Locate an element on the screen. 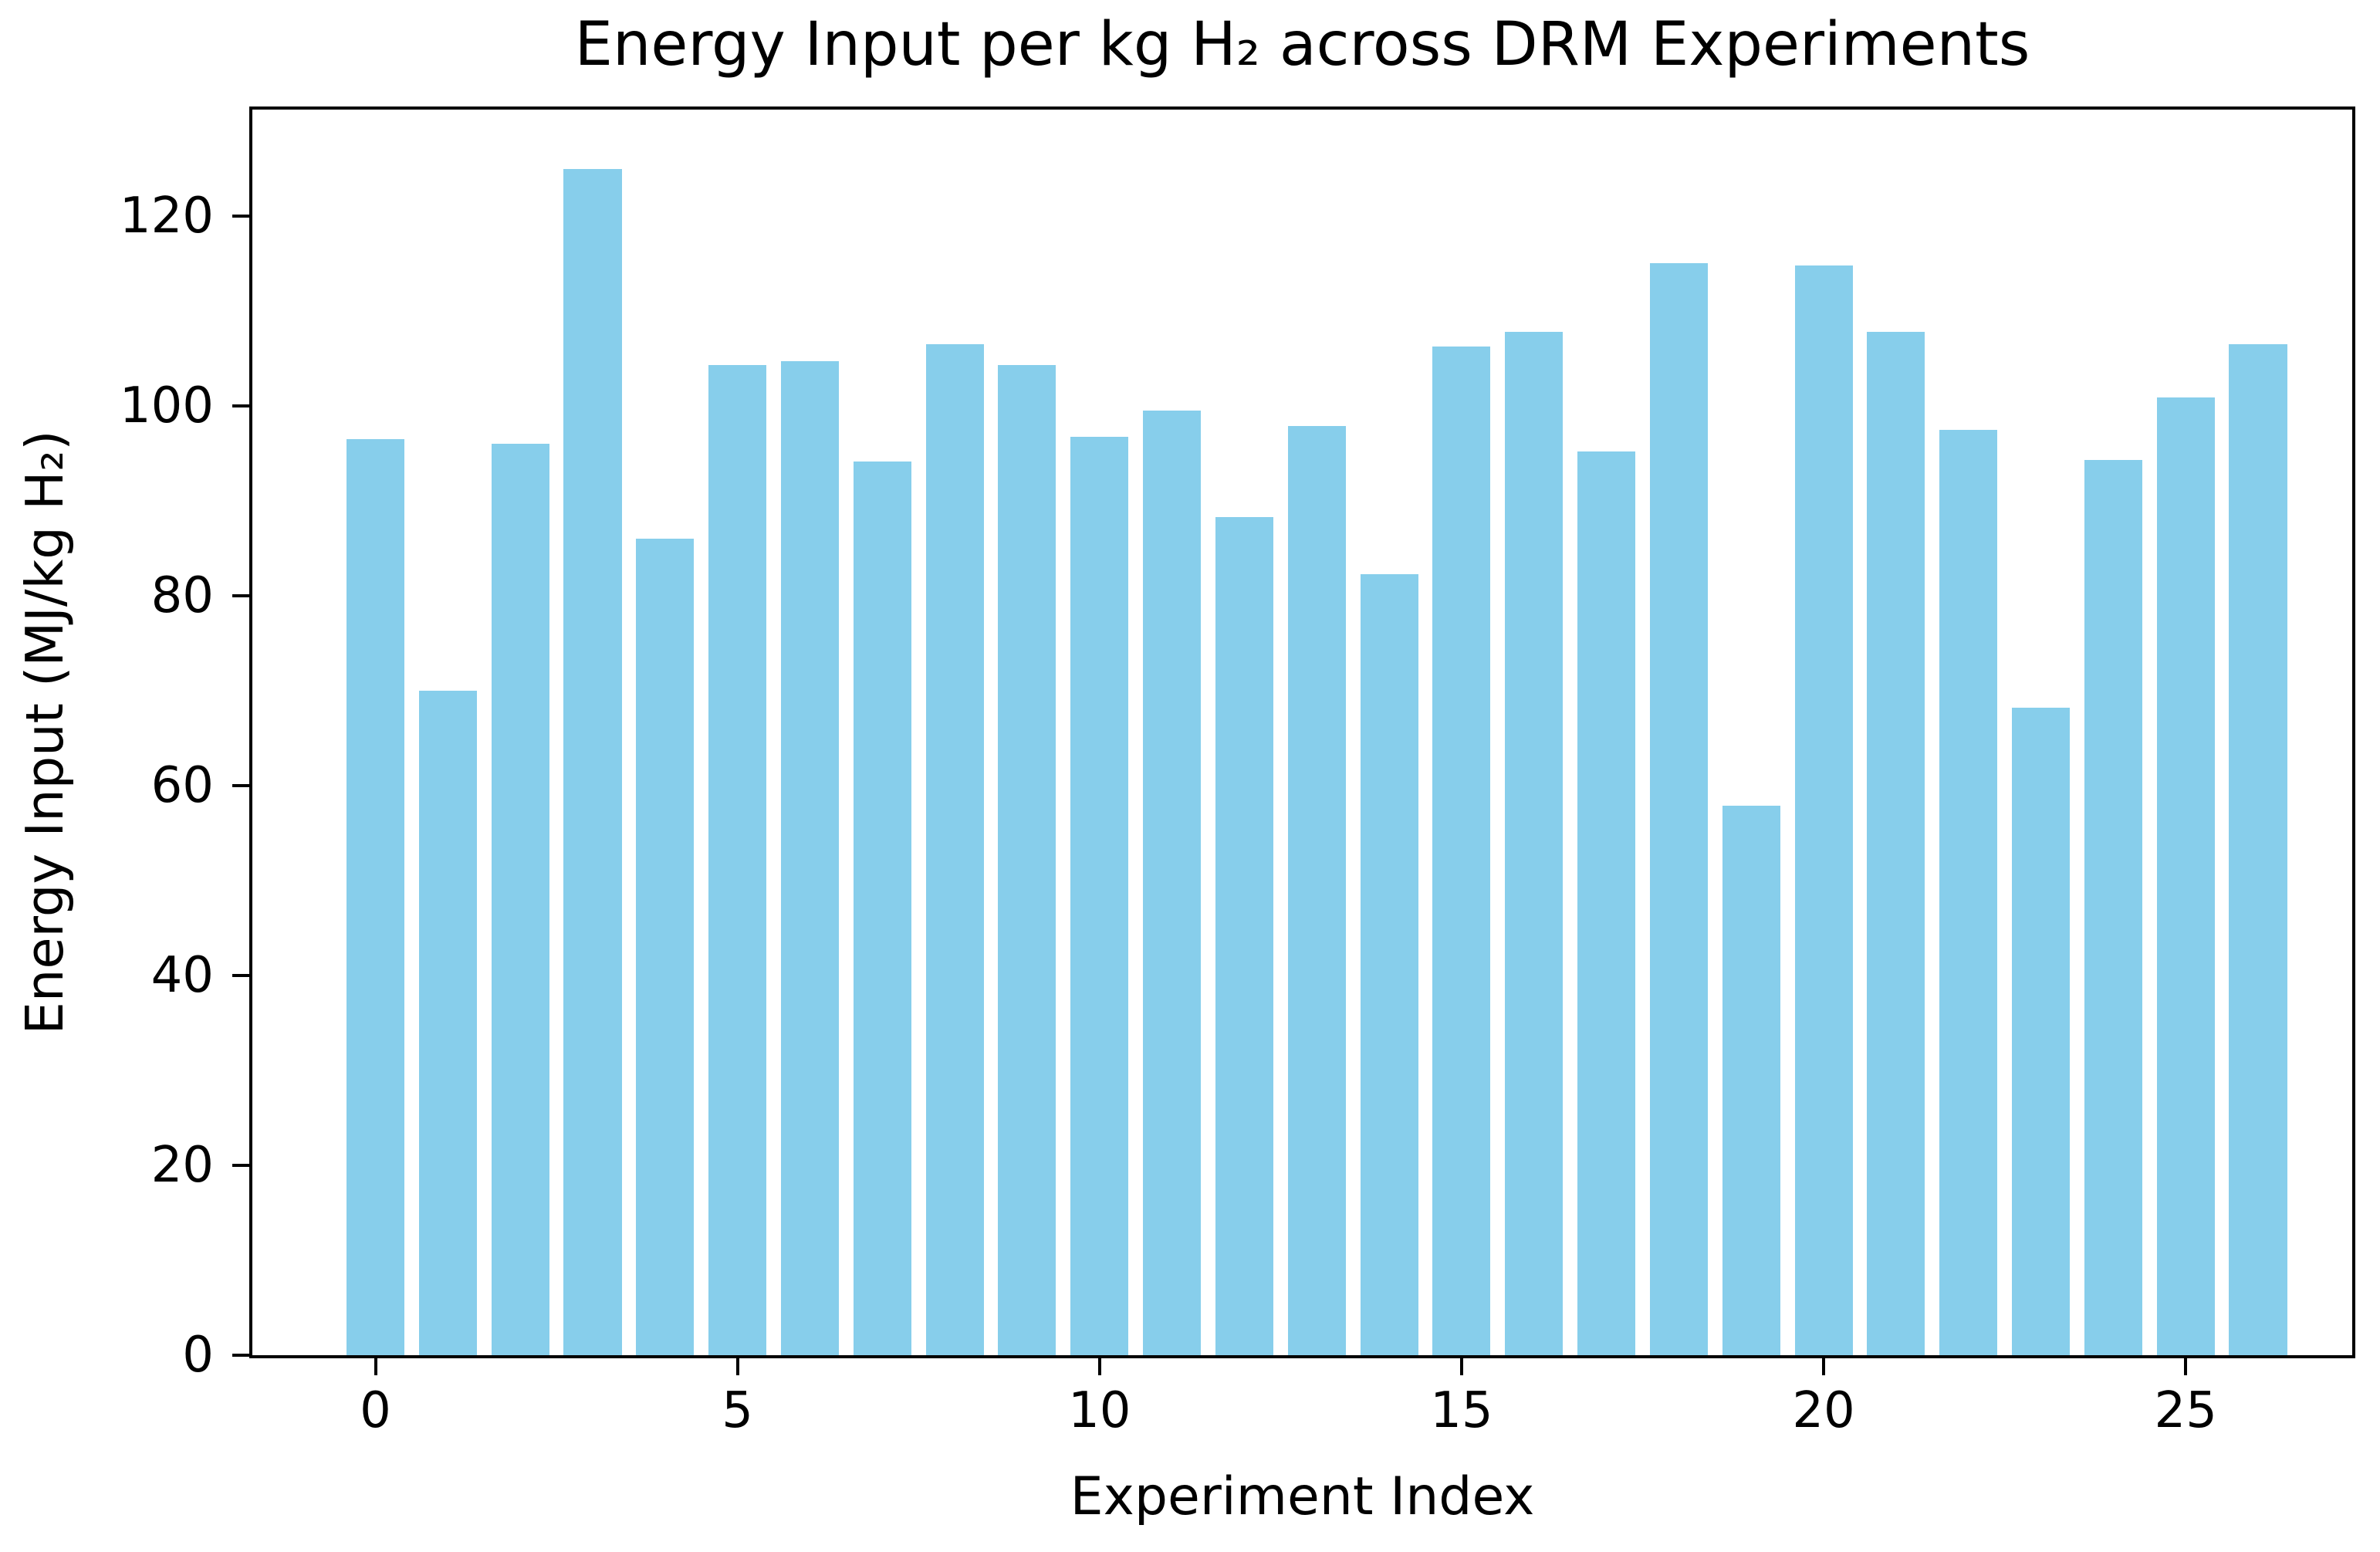  y-tick-label: 120 is located at coordinates (167, 216).